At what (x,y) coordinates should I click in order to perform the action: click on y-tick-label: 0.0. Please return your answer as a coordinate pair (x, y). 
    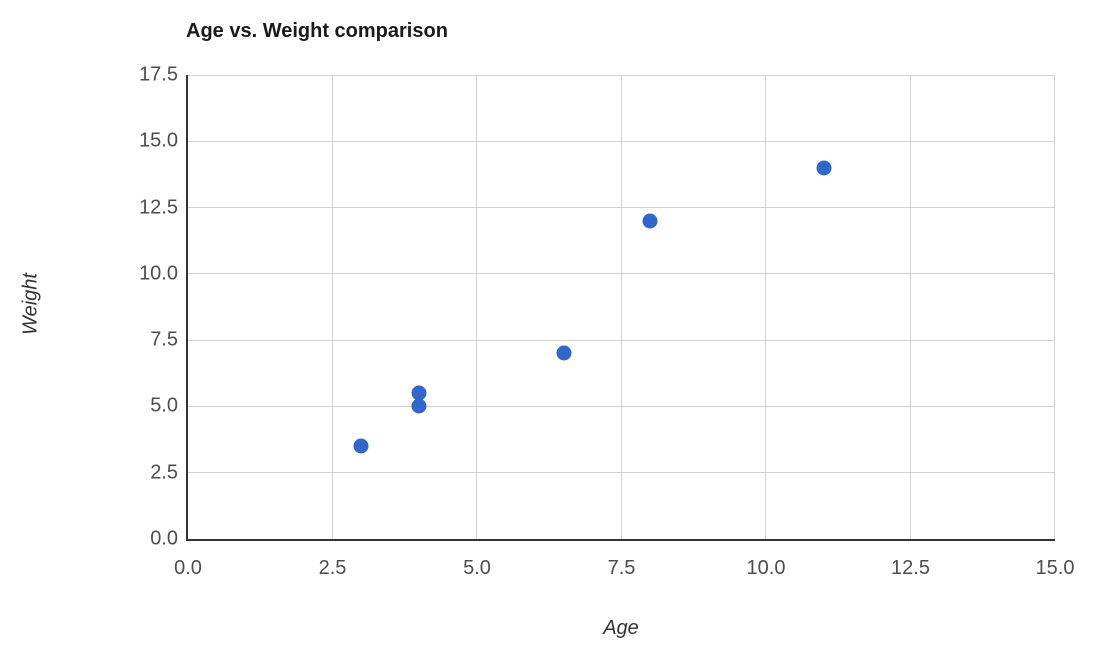
    Looking at the image, I should click on (164, 538).